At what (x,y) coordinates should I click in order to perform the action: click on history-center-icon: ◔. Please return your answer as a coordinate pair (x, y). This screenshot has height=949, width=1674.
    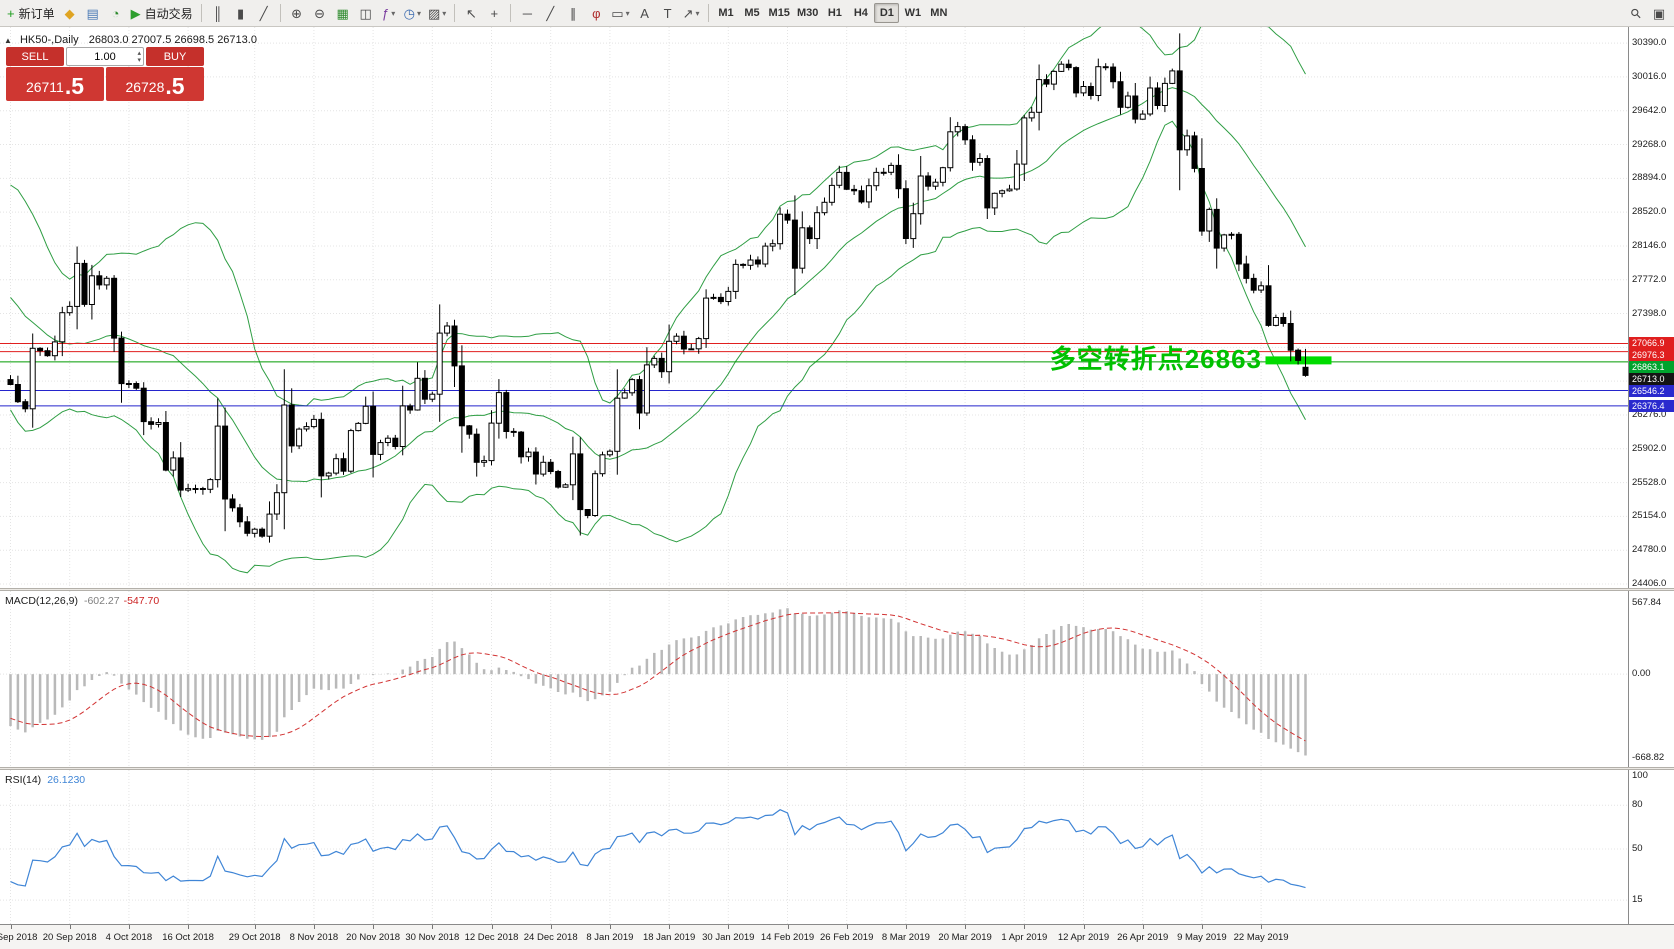
    Looking at the image, I should click on (116, 13).